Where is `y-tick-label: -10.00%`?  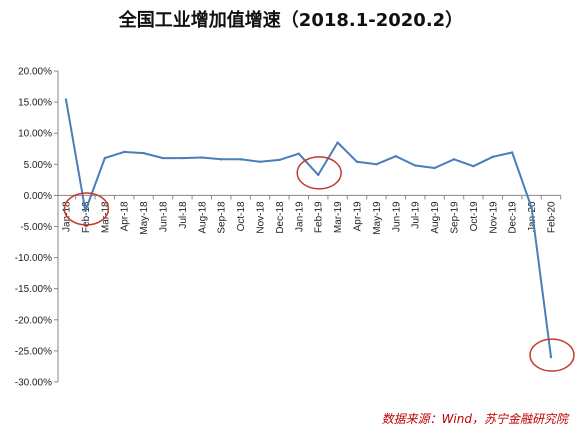
y-tick-label: -10.00% is located at coordinates (33, 258).